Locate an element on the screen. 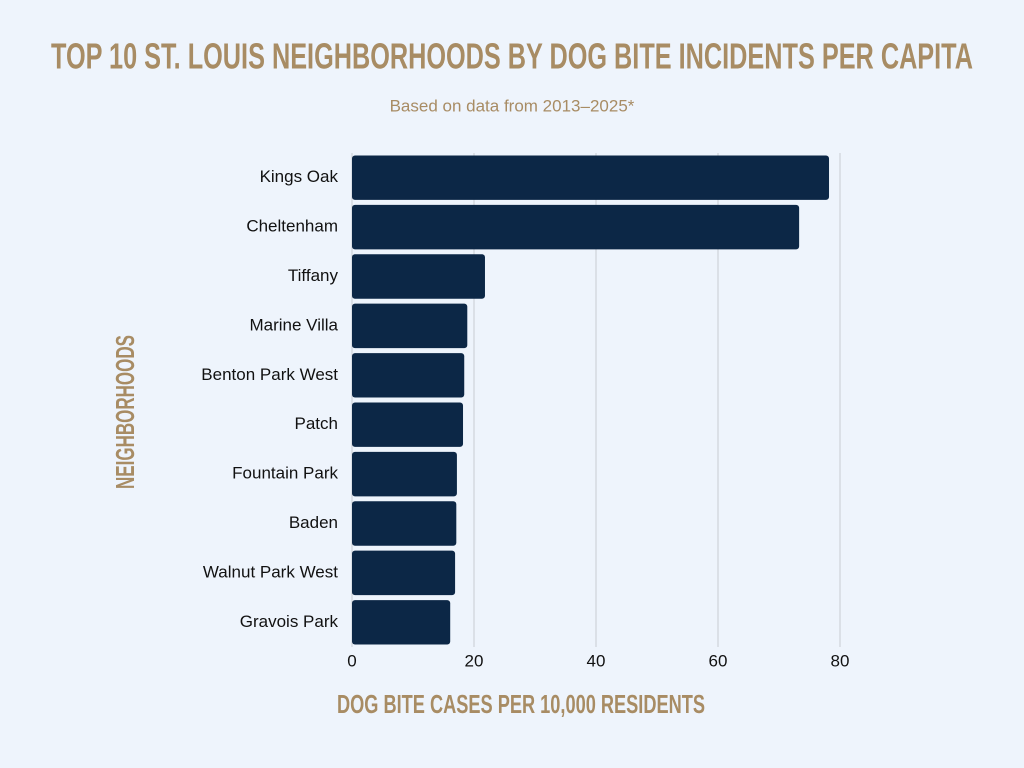 Image resolution: width=1024 pixels, height=768 pixels. y-tick-label: Walnut Park West is located at coordinates (270, 571).